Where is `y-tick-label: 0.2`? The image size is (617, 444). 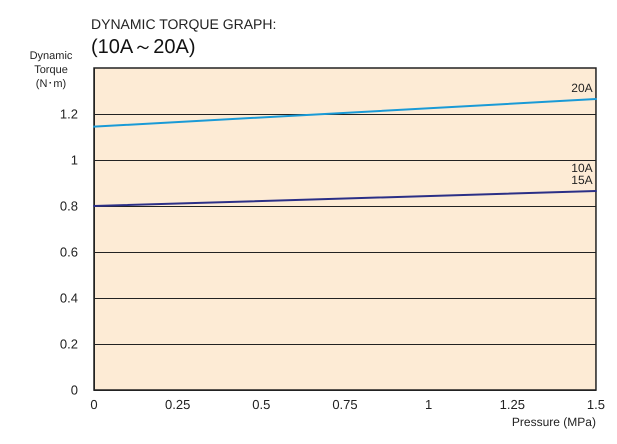 y-tick-label: 0.2 is located at coordinates (69, 344).